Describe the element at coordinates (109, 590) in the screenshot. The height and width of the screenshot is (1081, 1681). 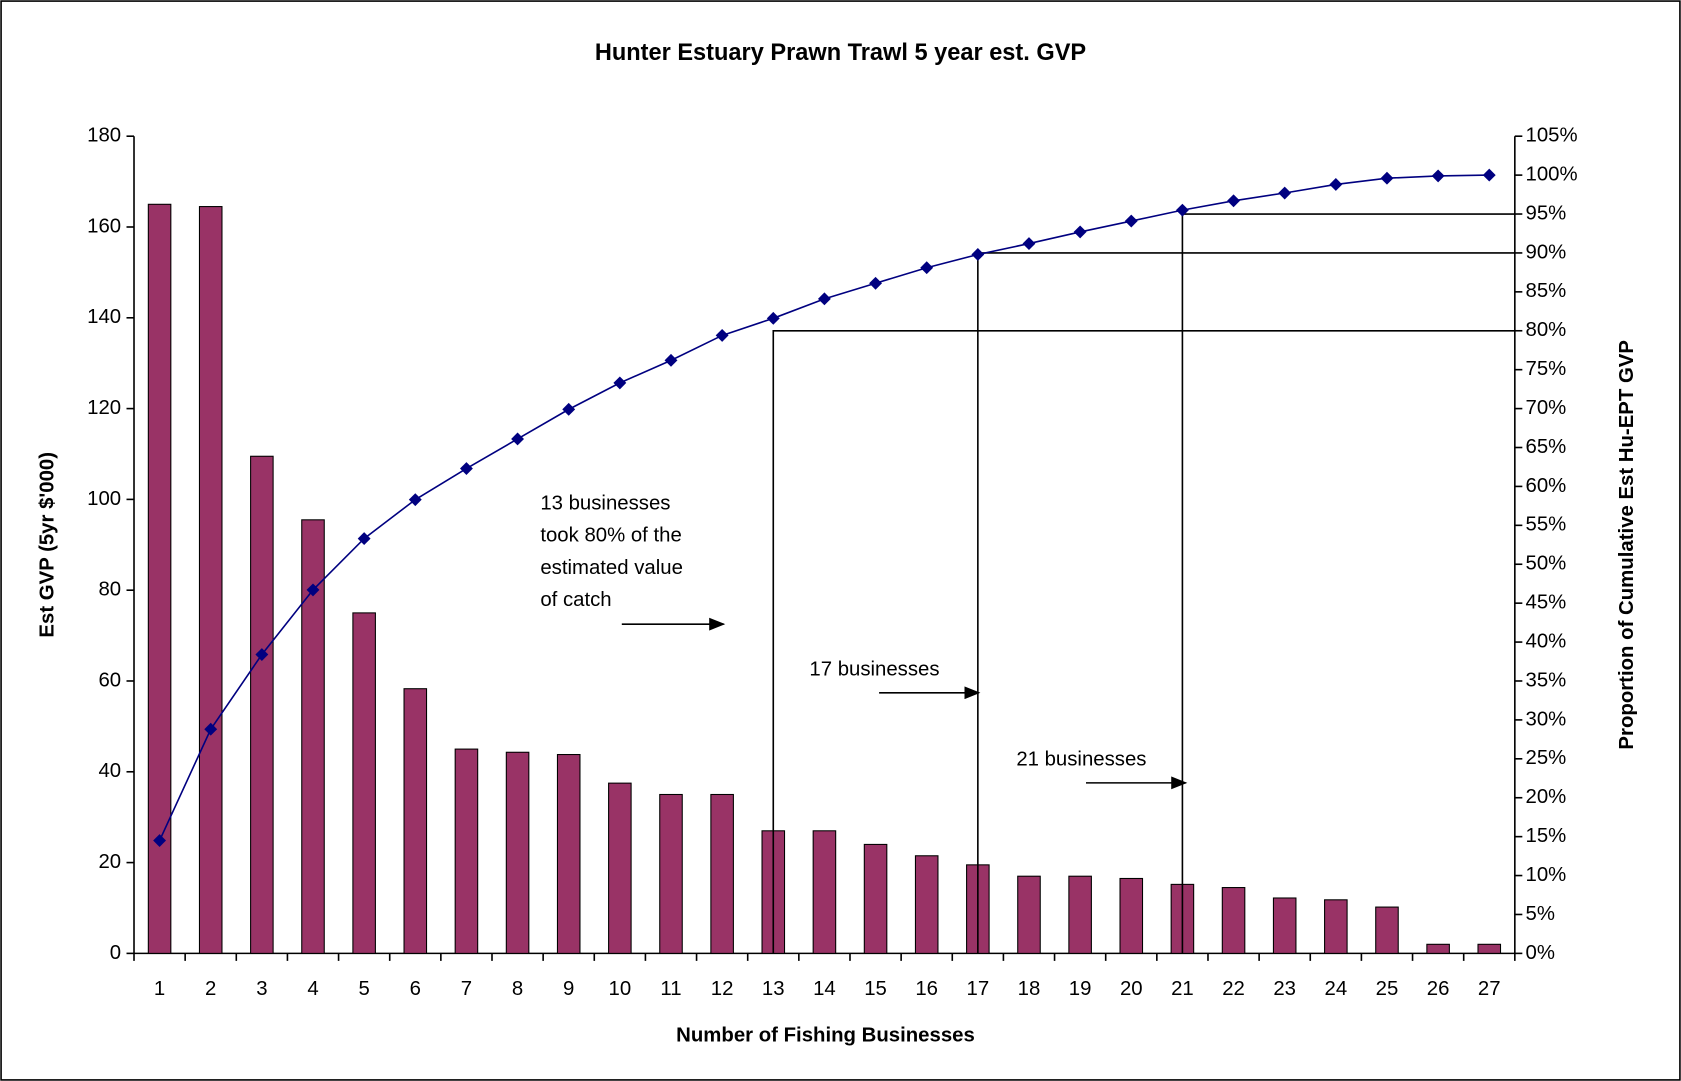
I see `y-tick-label: 80` at that location.